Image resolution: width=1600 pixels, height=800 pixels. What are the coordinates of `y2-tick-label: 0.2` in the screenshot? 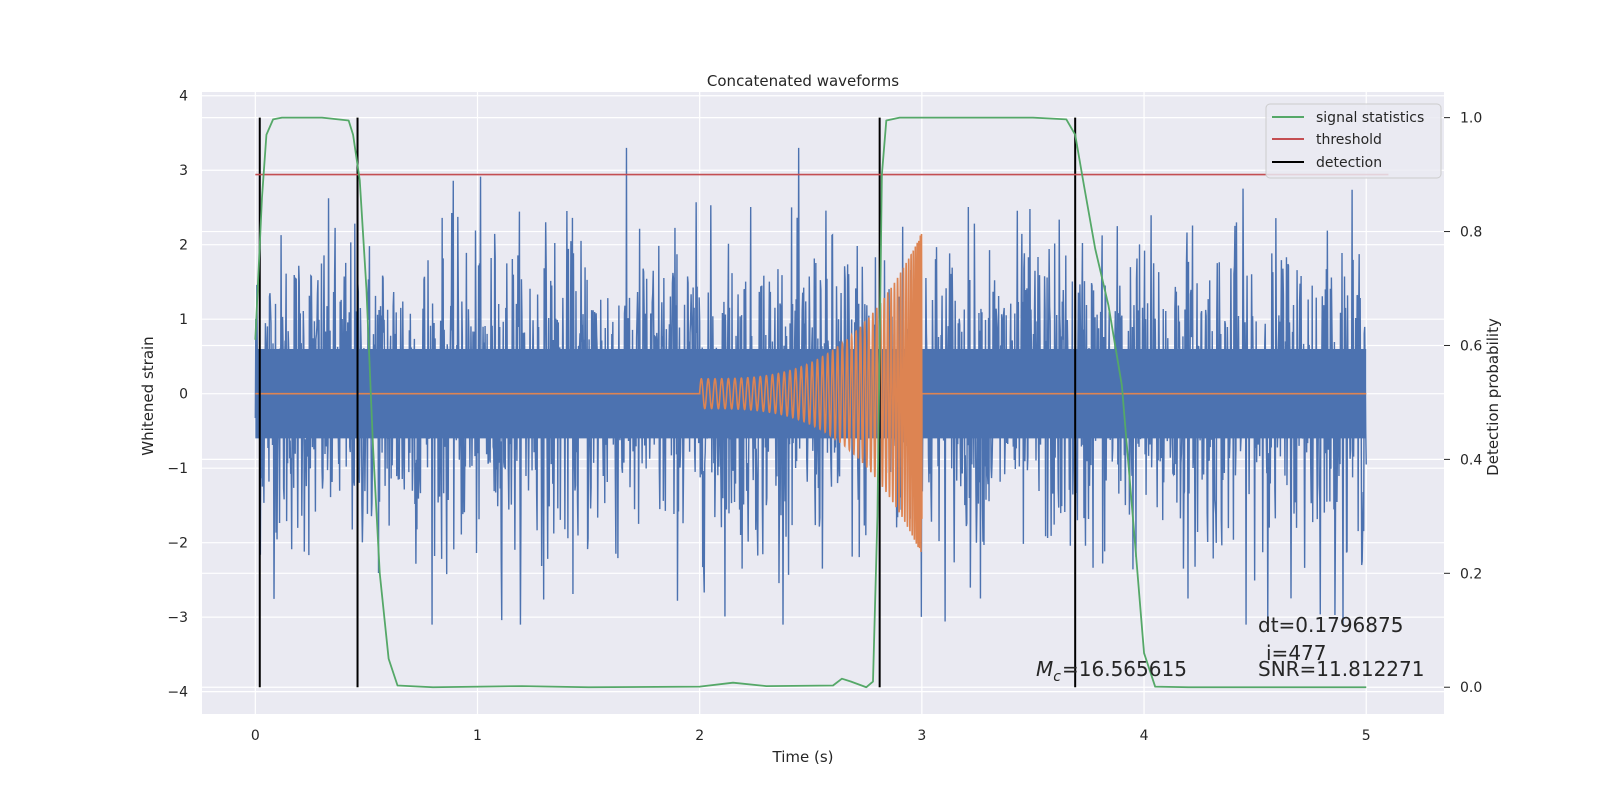 It's located at (1471, 574).